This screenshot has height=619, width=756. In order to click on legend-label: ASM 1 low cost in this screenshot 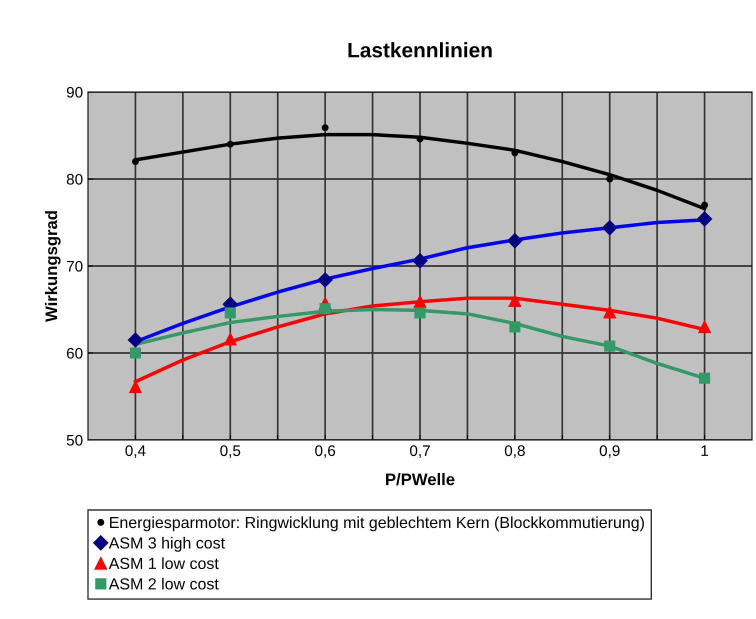, I will do `click(163, 563)`.